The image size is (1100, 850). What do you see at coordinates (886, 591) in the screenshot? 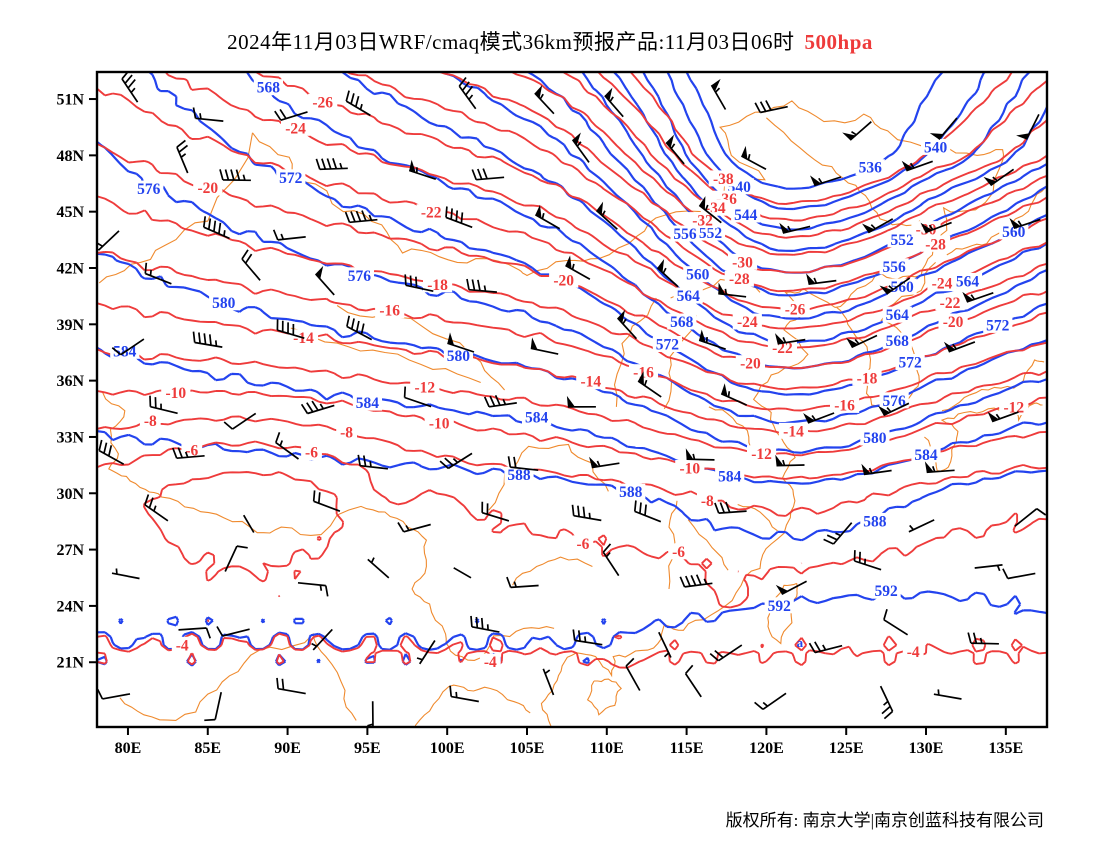
I see `height-contour-label: 592` at bounding box center [886, 591].